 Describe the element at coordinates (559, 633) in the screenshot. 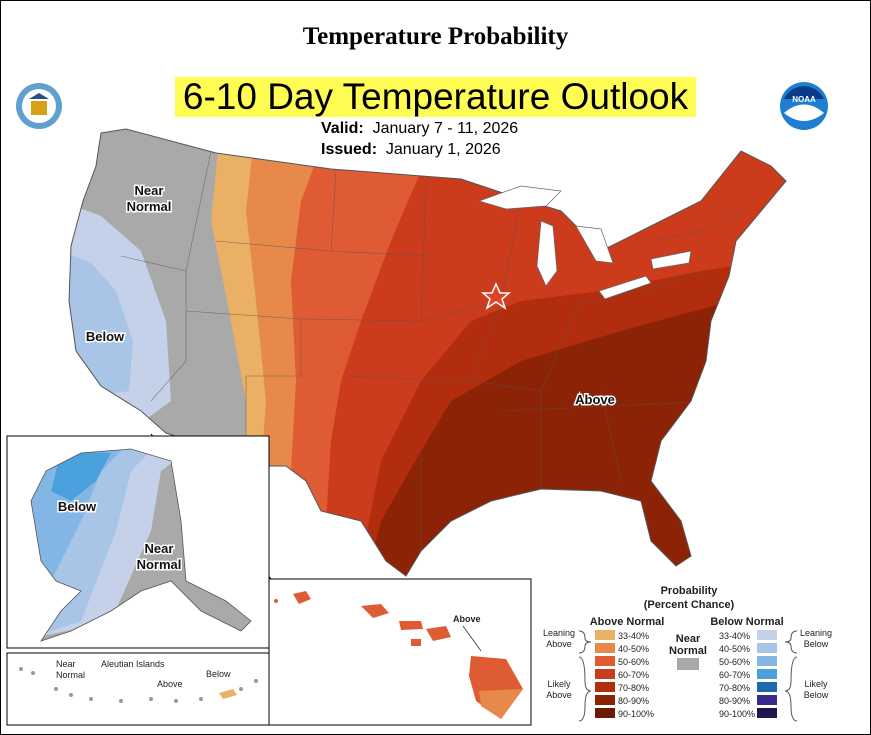

I see `legend-leaning-above-1: Leaning` at that location.